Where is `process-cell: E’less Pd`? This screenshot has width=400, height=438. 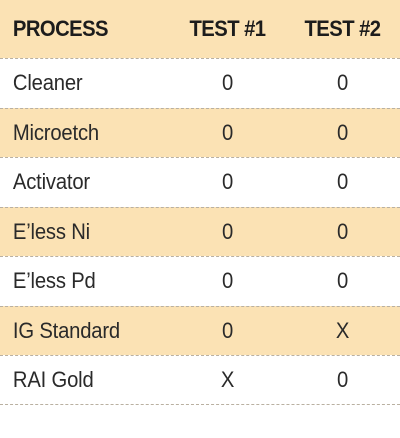 process-cell: E’less Pd is located at coordinates (54, 281).